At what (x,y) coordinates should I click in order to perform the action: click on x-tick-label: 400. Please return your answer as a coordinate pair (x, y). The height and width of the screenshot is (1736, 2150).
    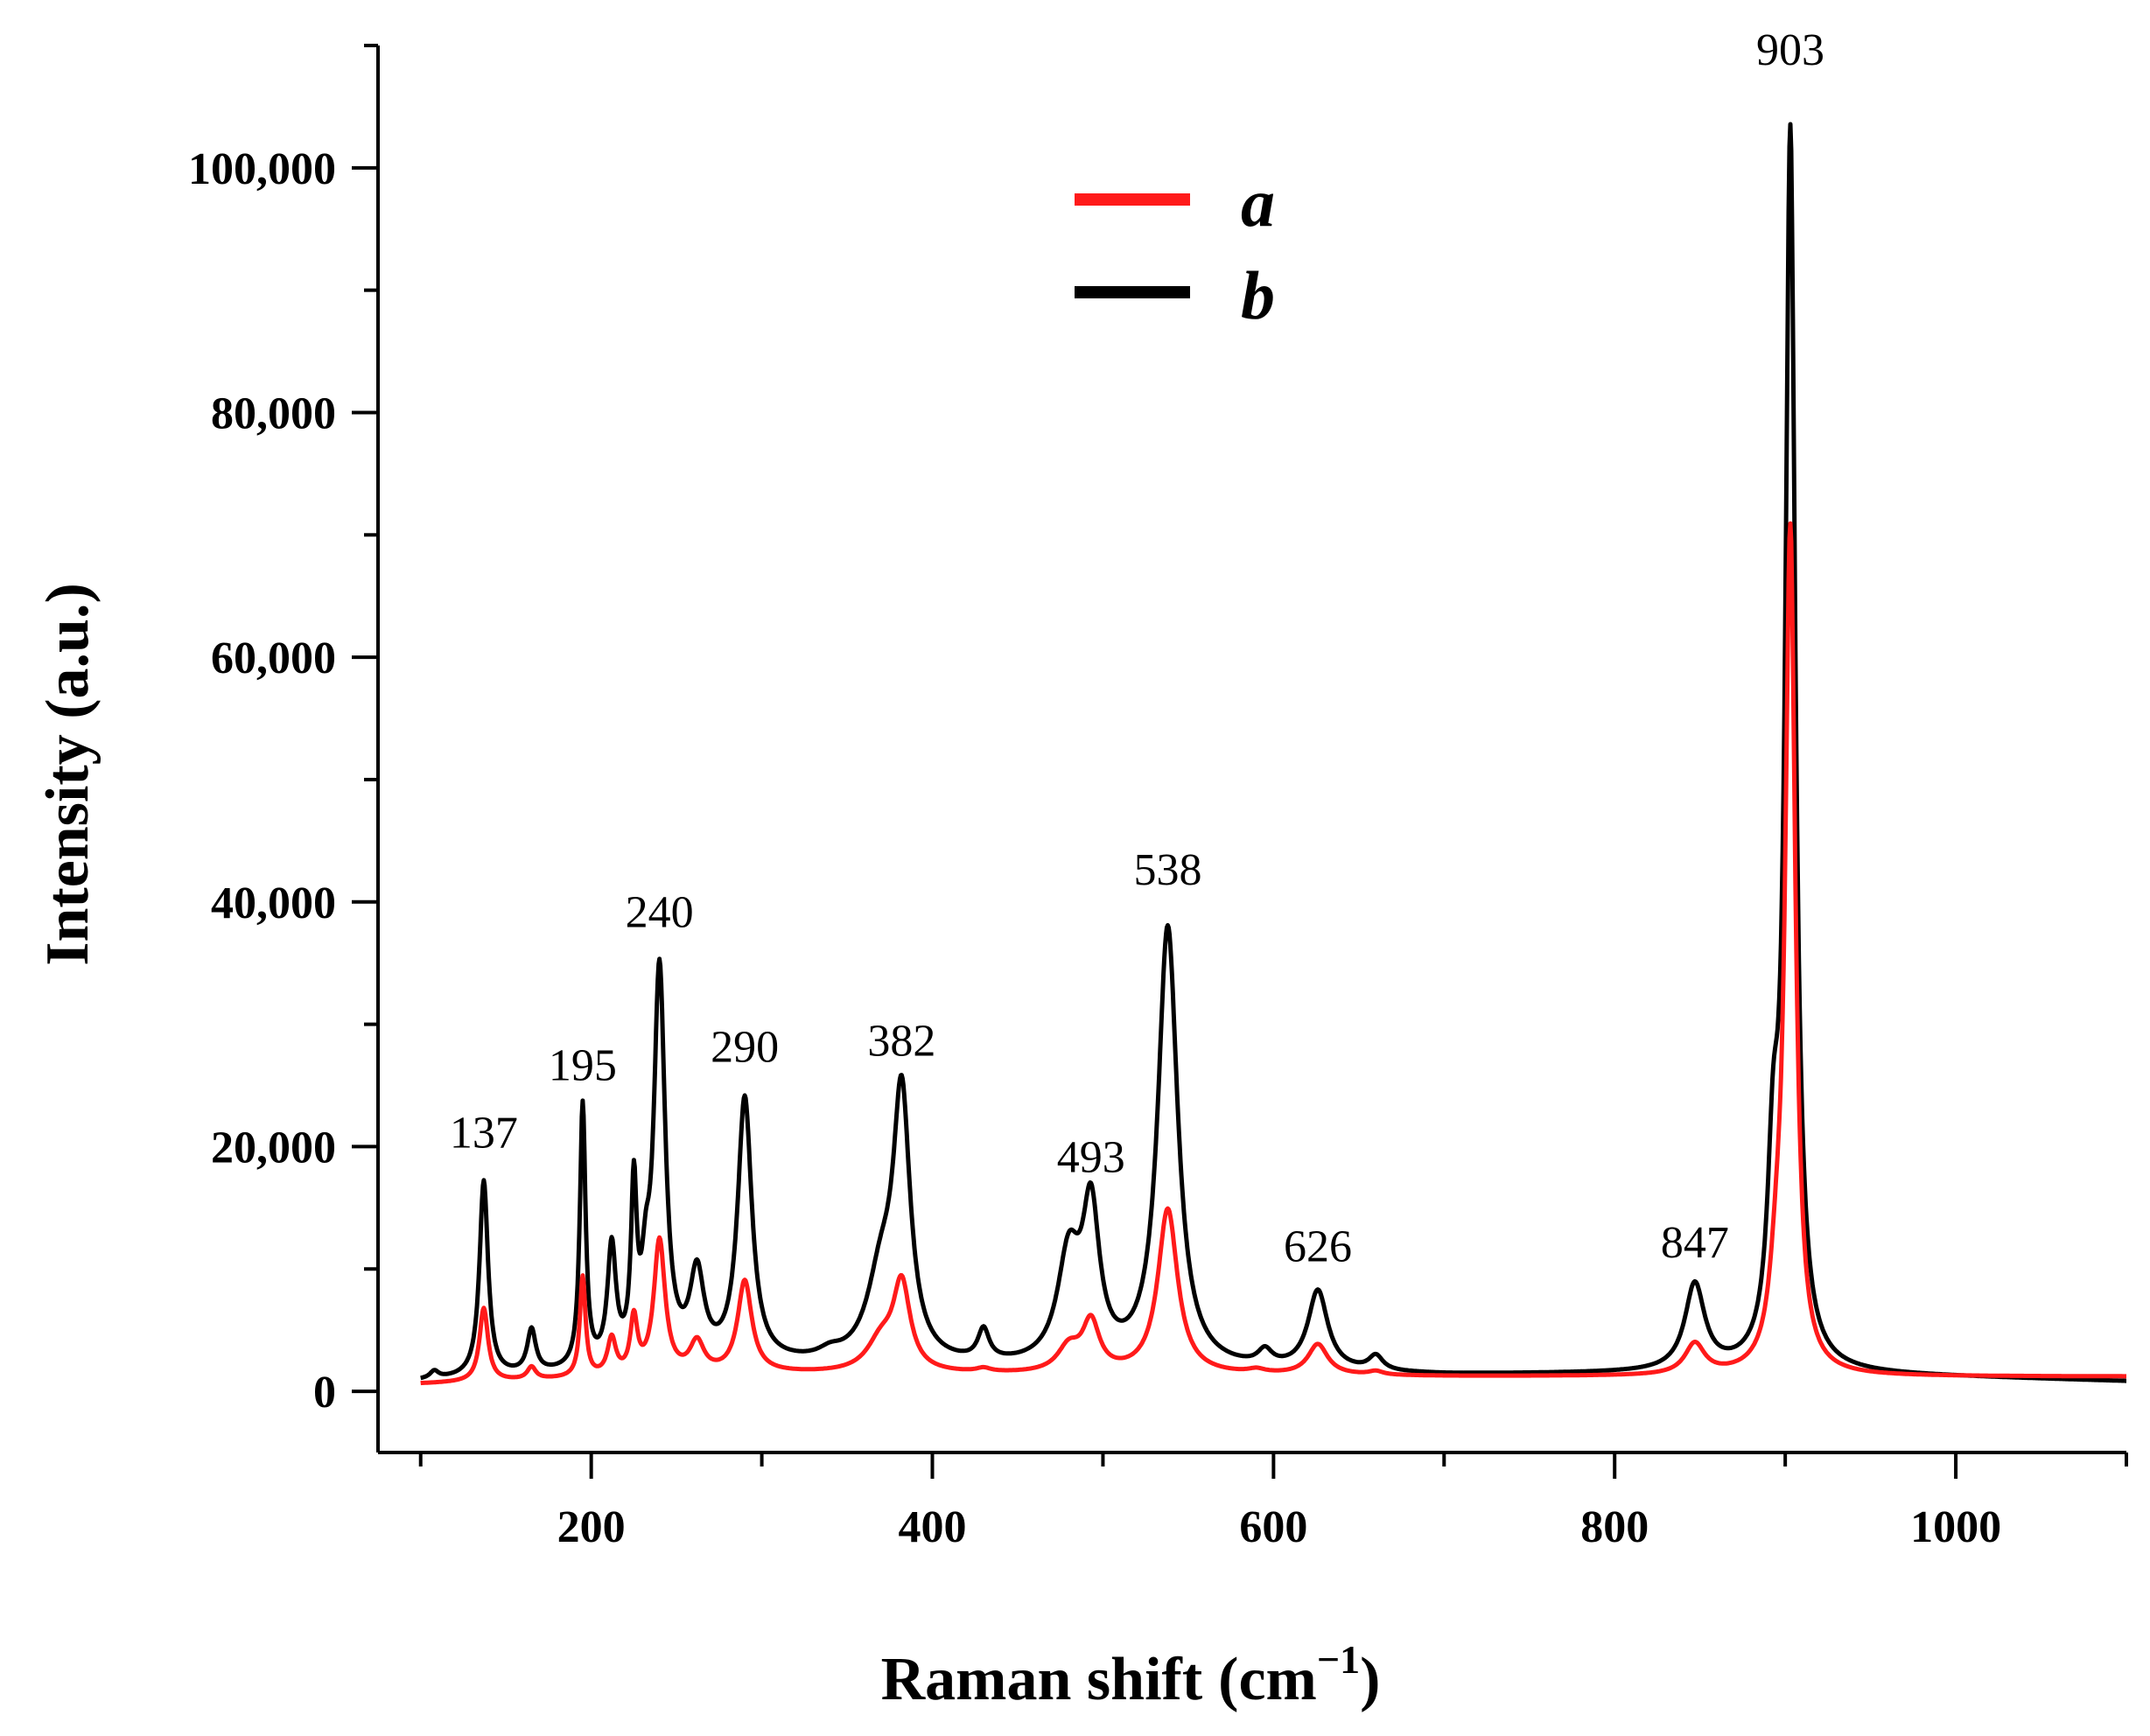
    Looking at the image, I should click on (933, 1527).